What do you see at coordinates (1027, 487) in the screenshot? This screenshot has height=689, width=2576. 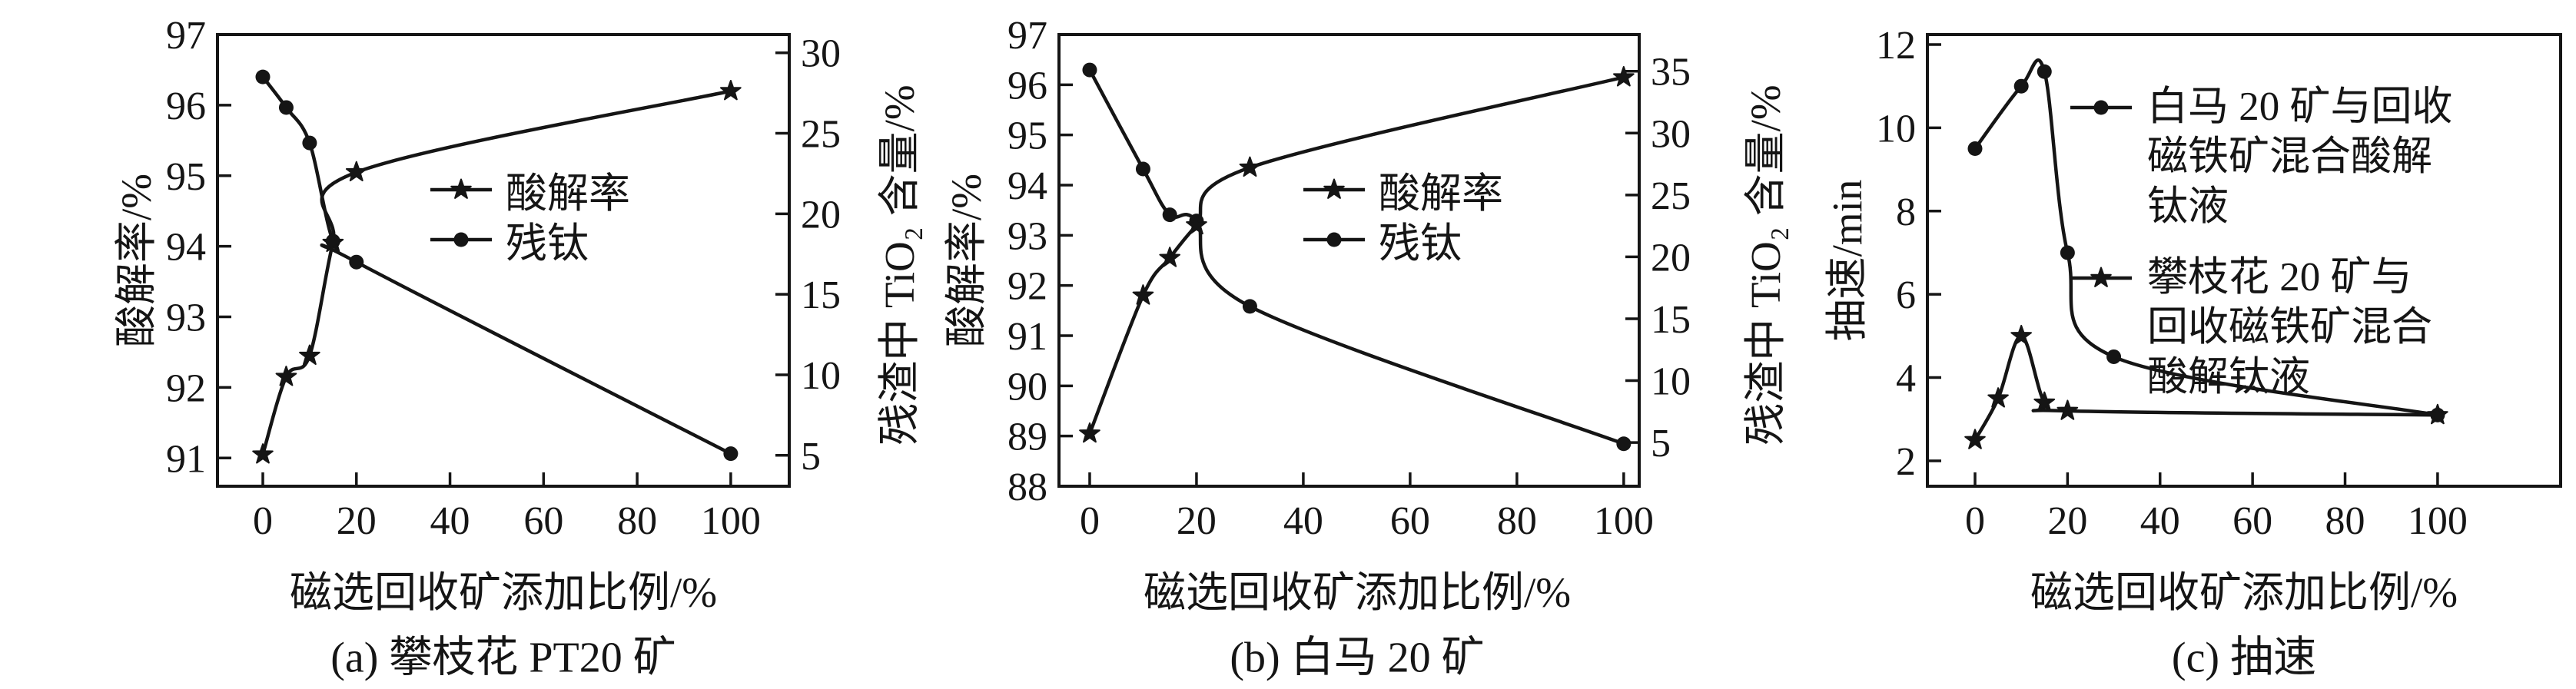 I see `svg-text: 88` at bounding box center [1027, 487].